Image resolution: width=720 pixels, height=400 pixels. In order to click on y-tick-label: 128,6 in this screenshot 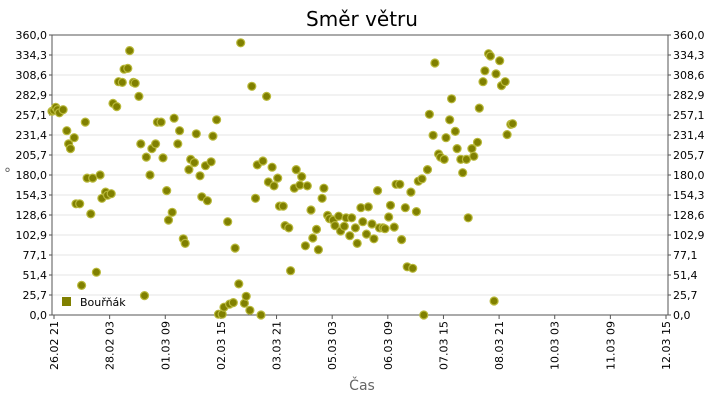, I will do `click(32, 215)`.